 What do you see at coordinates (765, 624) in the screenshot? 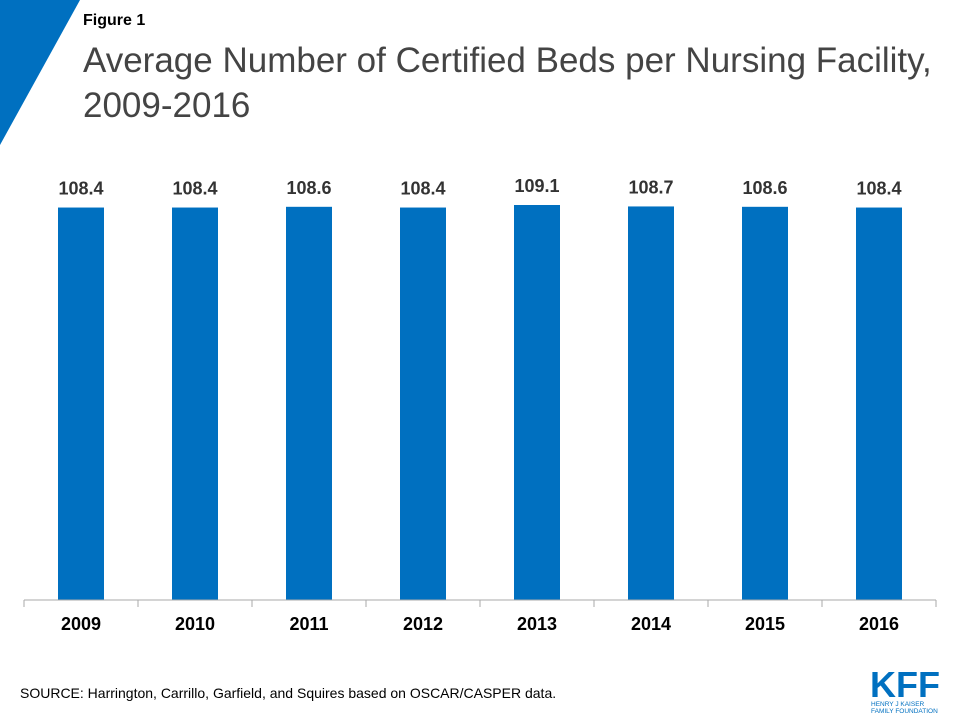
I see `x-tick-label-2015: 2015` at bounding box center [765, 624].